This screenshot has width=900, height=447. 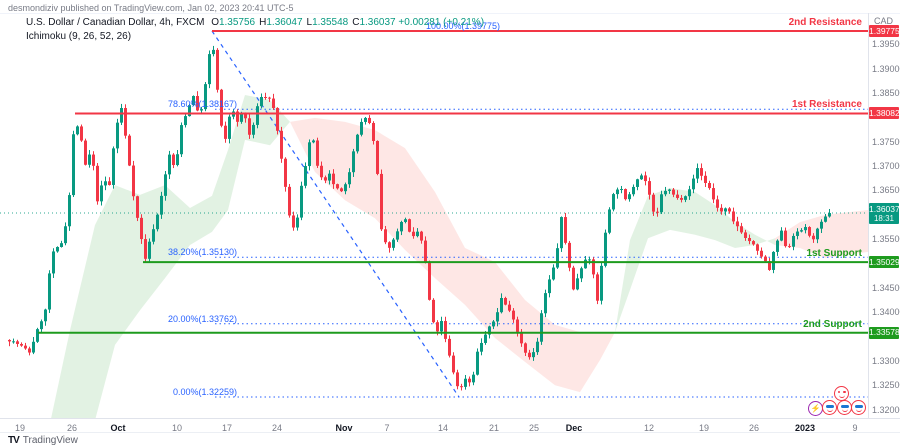 I want to click on bar-countdown: 18:31, so click(x=884, y=218).